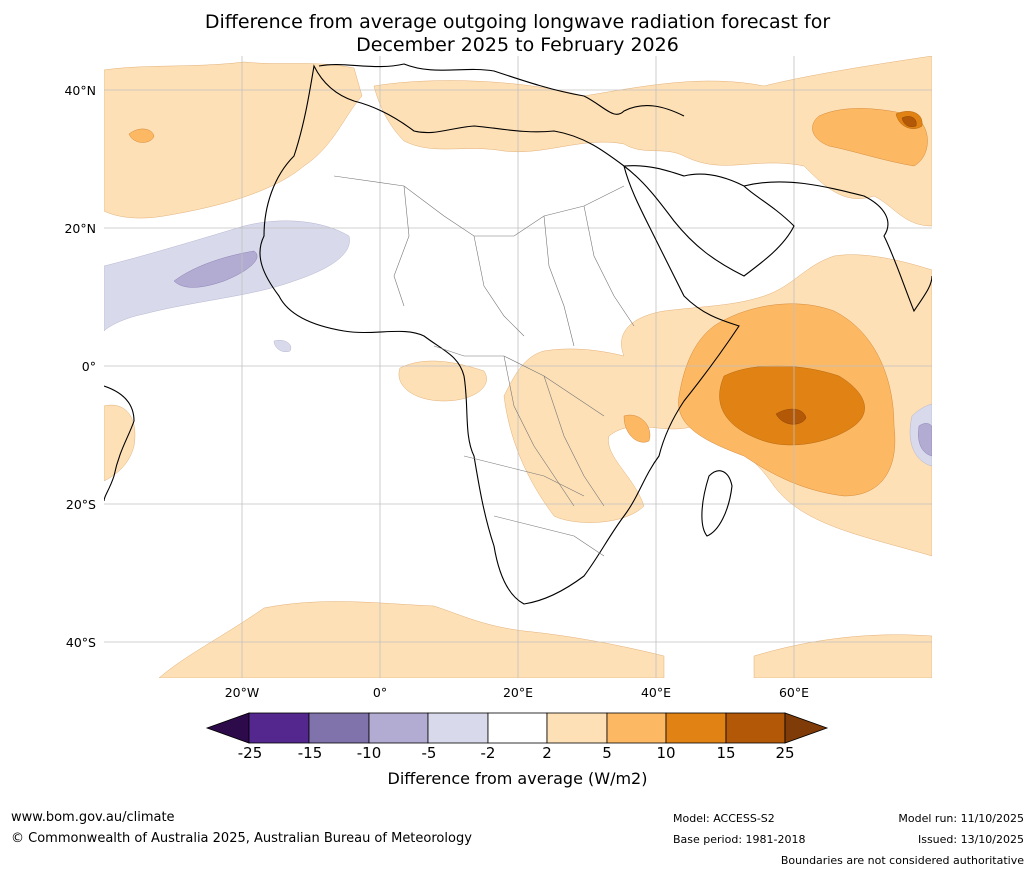 The height and width of the screenshot is (873, 1035). Describe the element at coordinates (794, 692) in the screenshot. I see `lon-label-60e: 60°E` at that location.